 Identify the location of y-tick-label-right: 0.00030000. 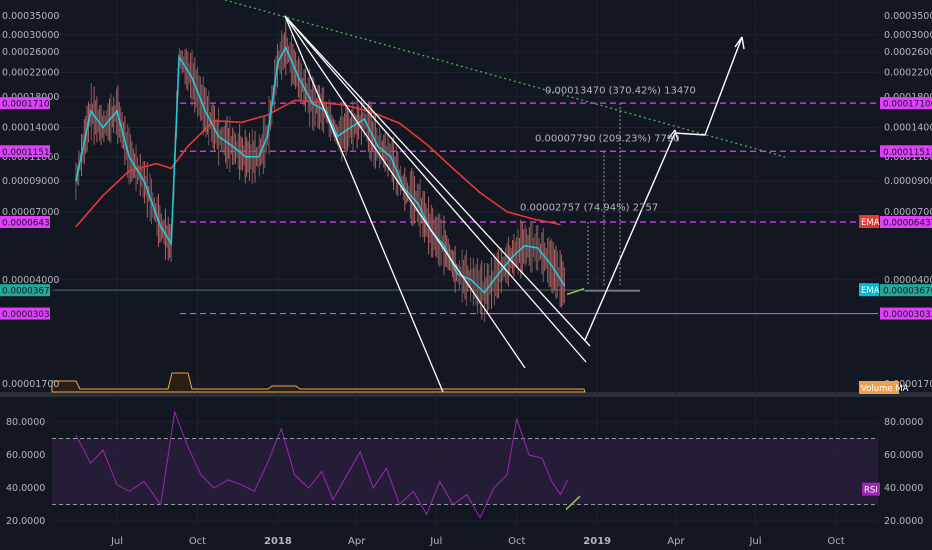
(908, 35).